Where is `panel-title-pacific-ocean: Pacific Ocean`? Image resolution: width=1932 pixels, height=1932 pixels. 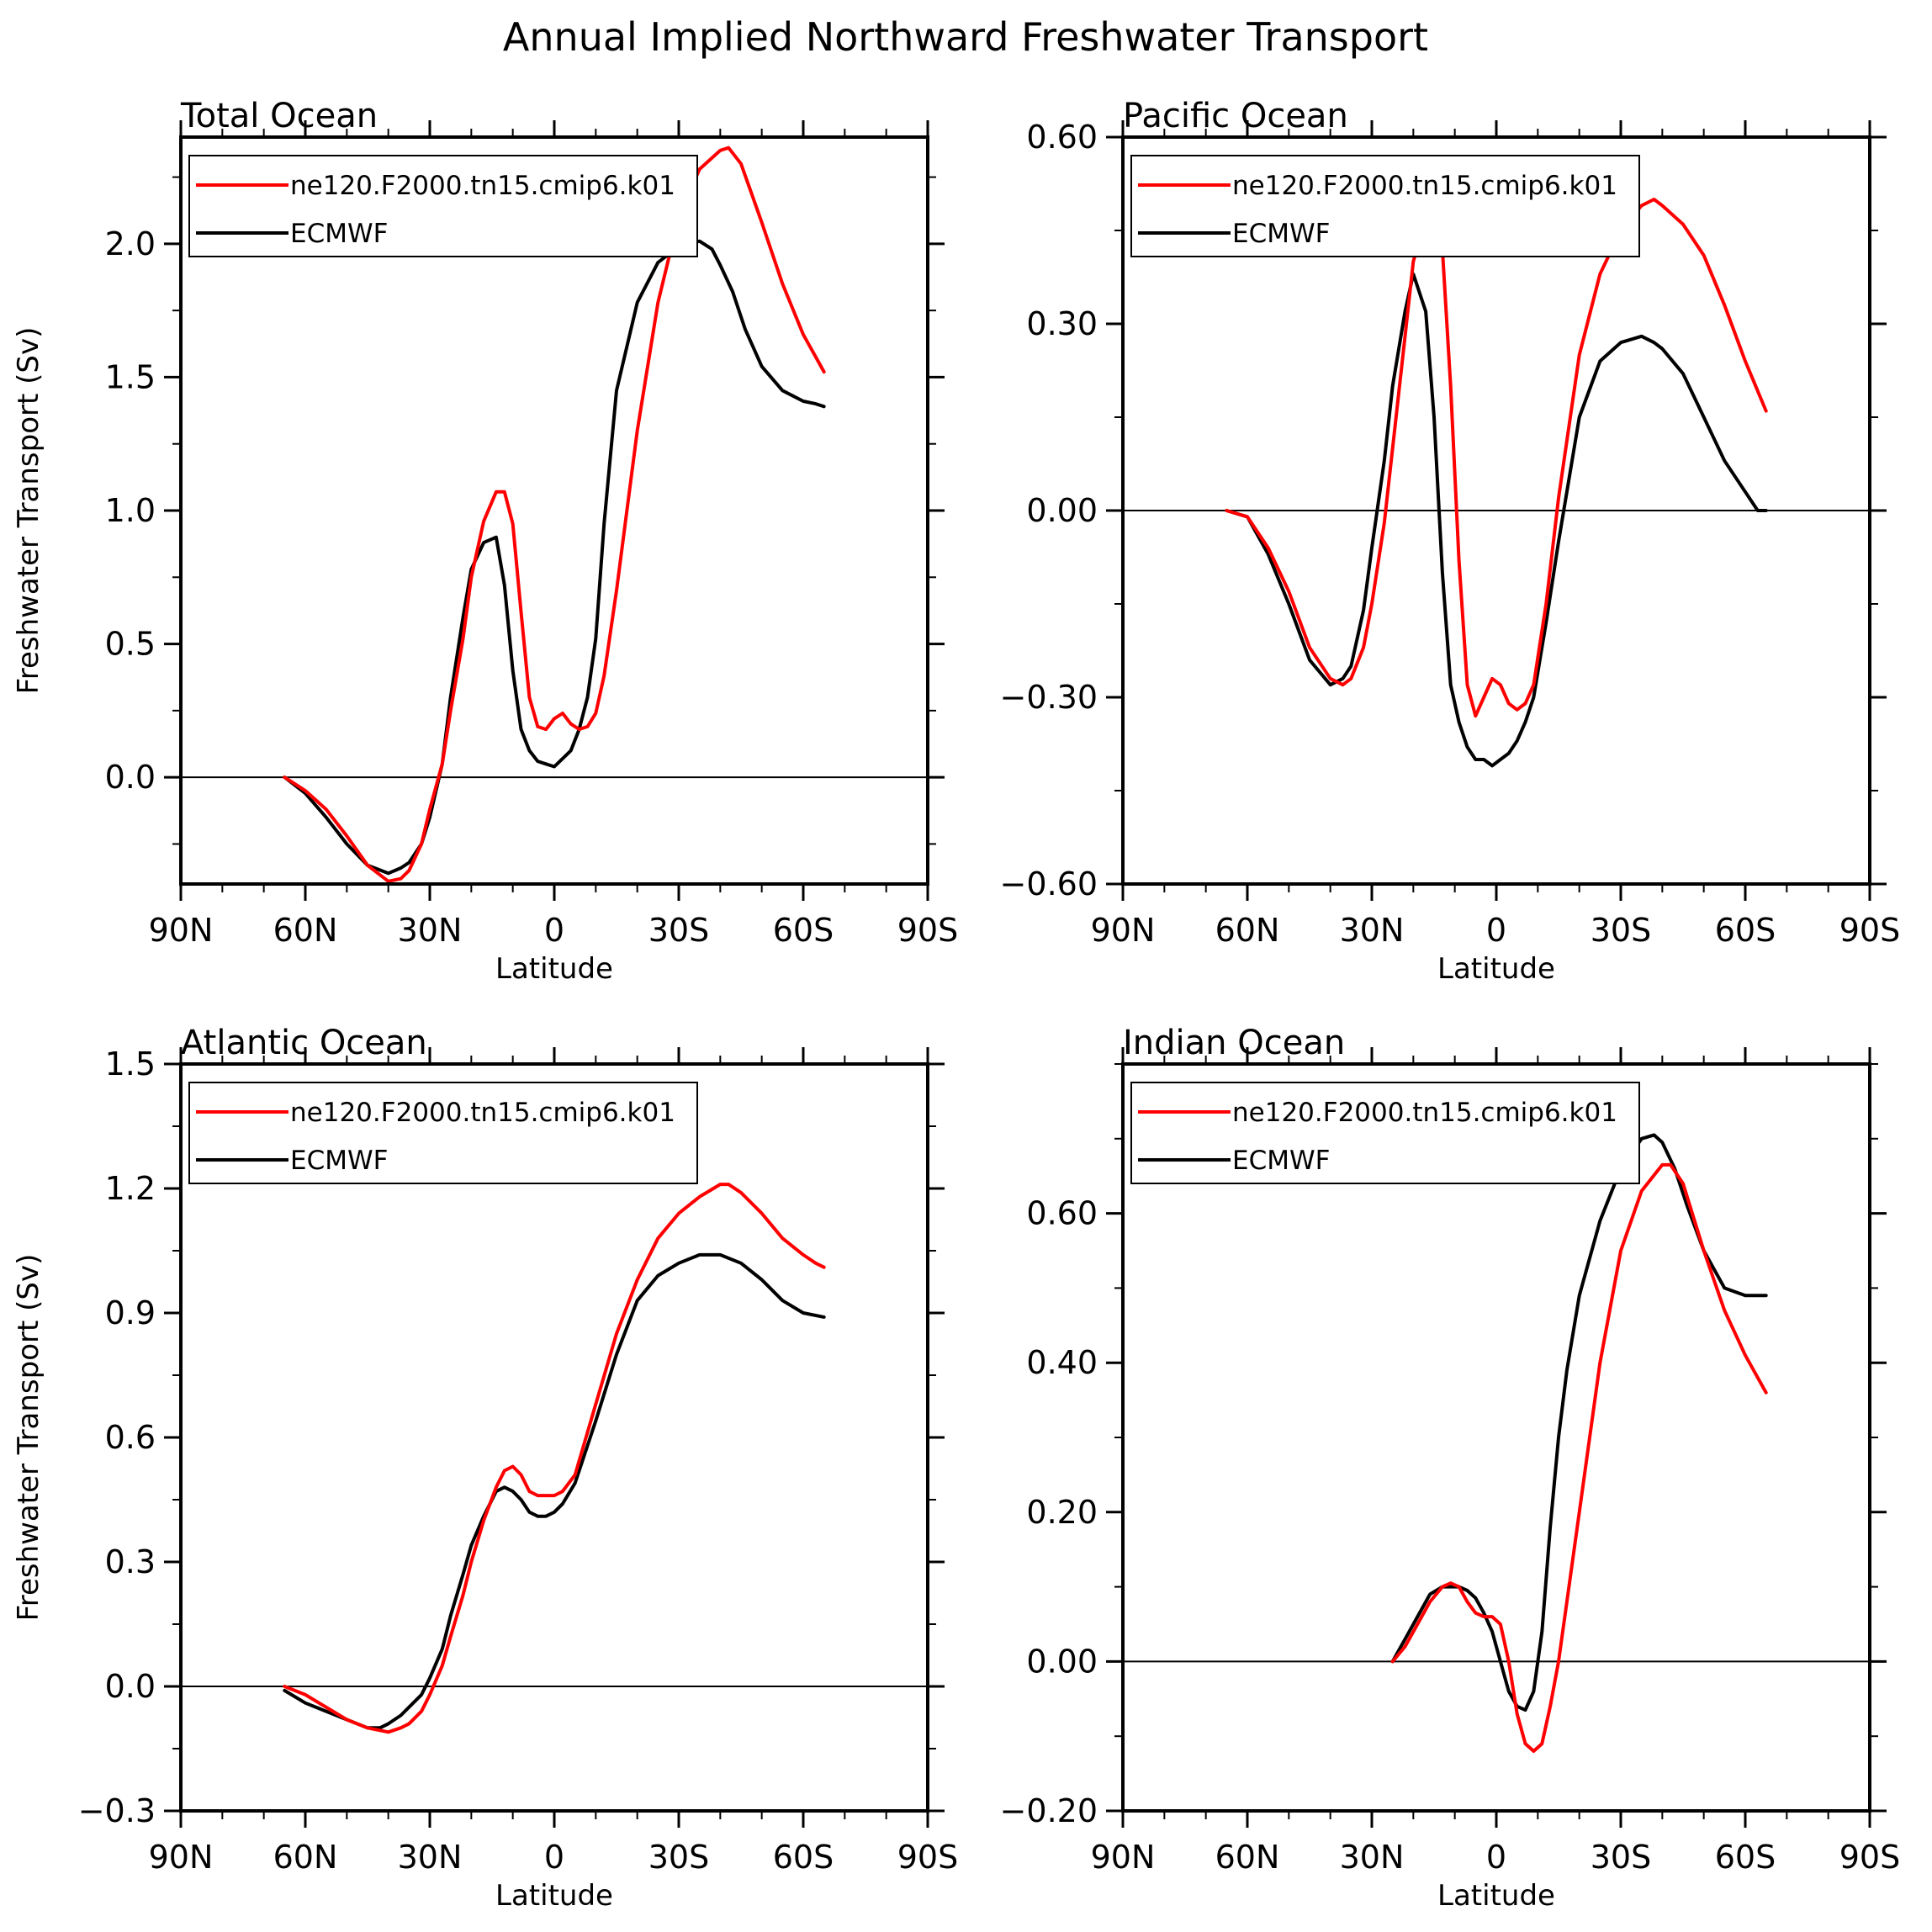 panel-title-pacific-ocean: Pacific Ocean is located at coordinates (1235, 116).